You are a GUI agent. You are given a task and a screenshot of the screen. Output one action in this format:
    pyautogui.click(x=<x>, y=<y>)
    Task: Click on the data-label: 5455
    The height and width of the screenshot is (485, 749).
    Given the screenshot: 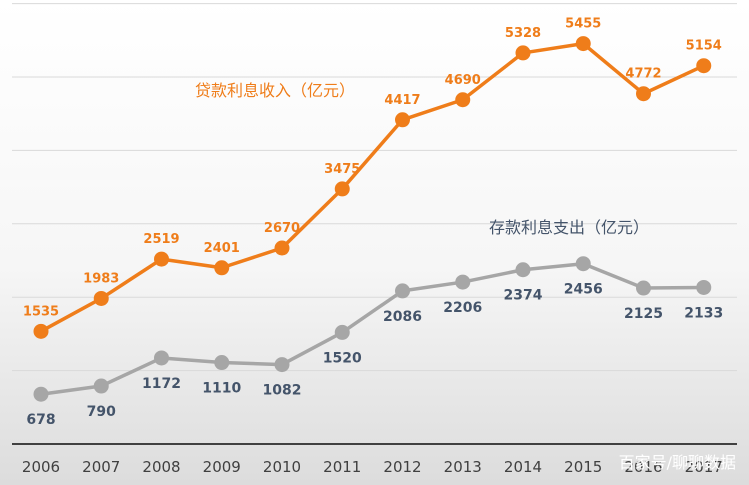 What is the action you would take?
    pyautogui.click(x=583, y=24)
    